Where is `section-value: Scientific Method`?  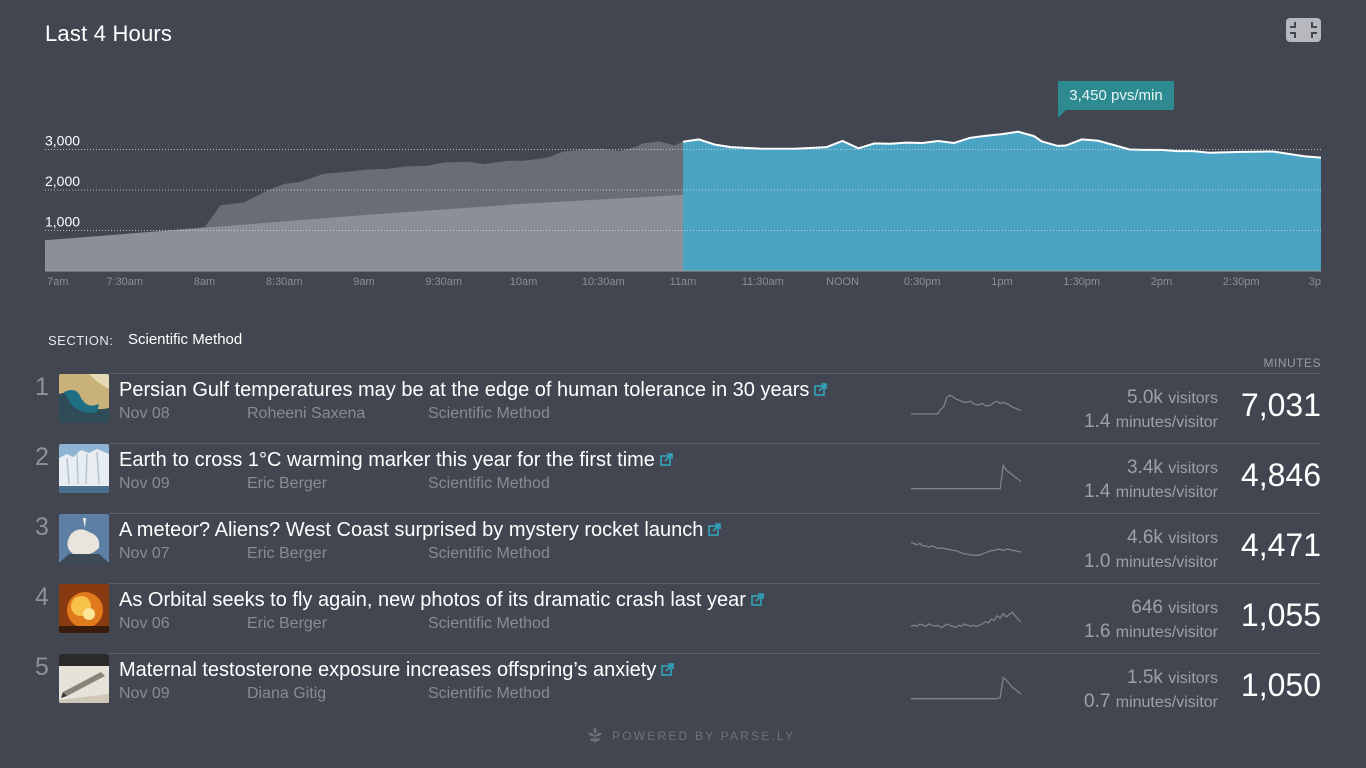
section-value: Scientific Method is located at coordinates (185, 339).